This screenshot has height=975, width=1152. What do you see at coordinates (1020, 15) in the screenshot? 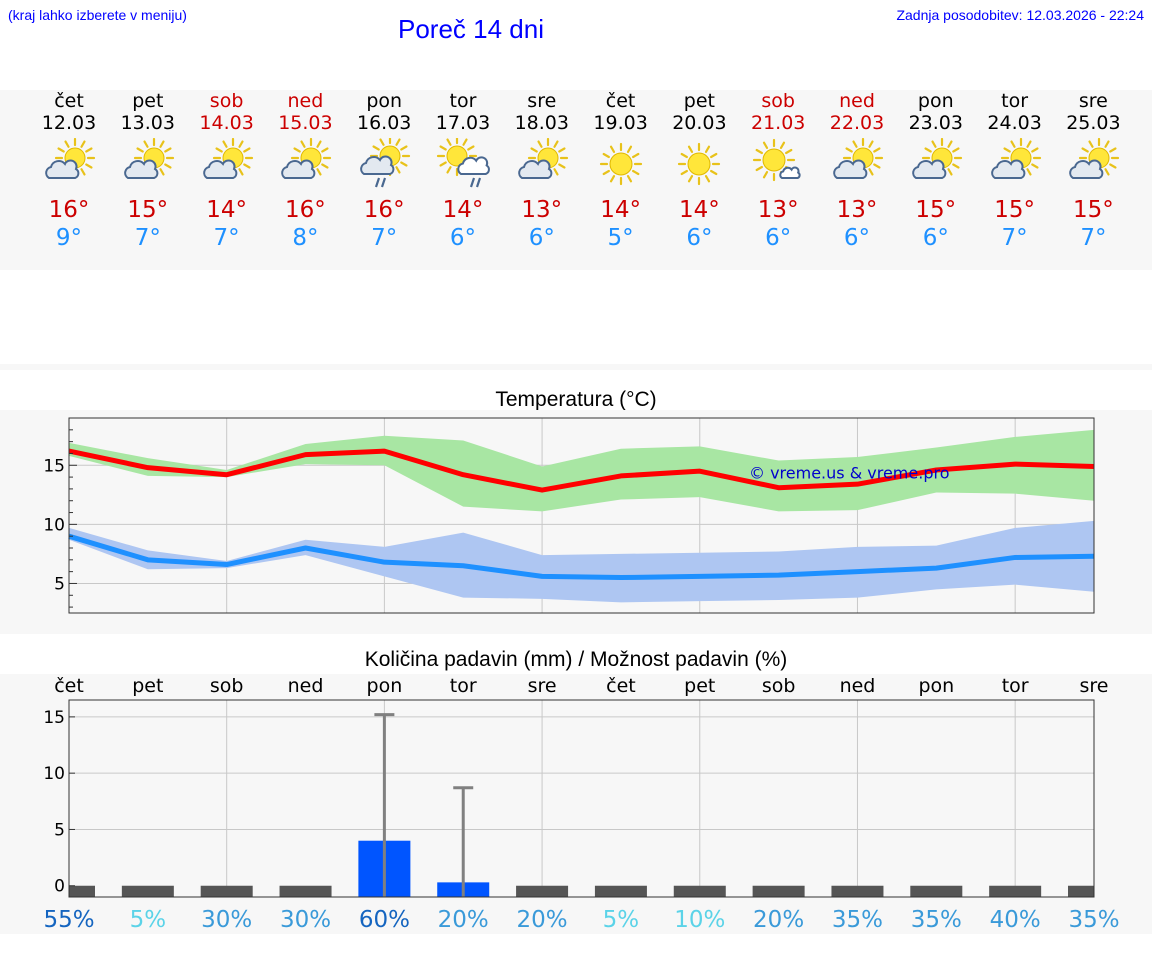
I see `last-update: Zadnja posodobitev: 12.03.2026 - 22:24` at bounding box center [1020, 15].